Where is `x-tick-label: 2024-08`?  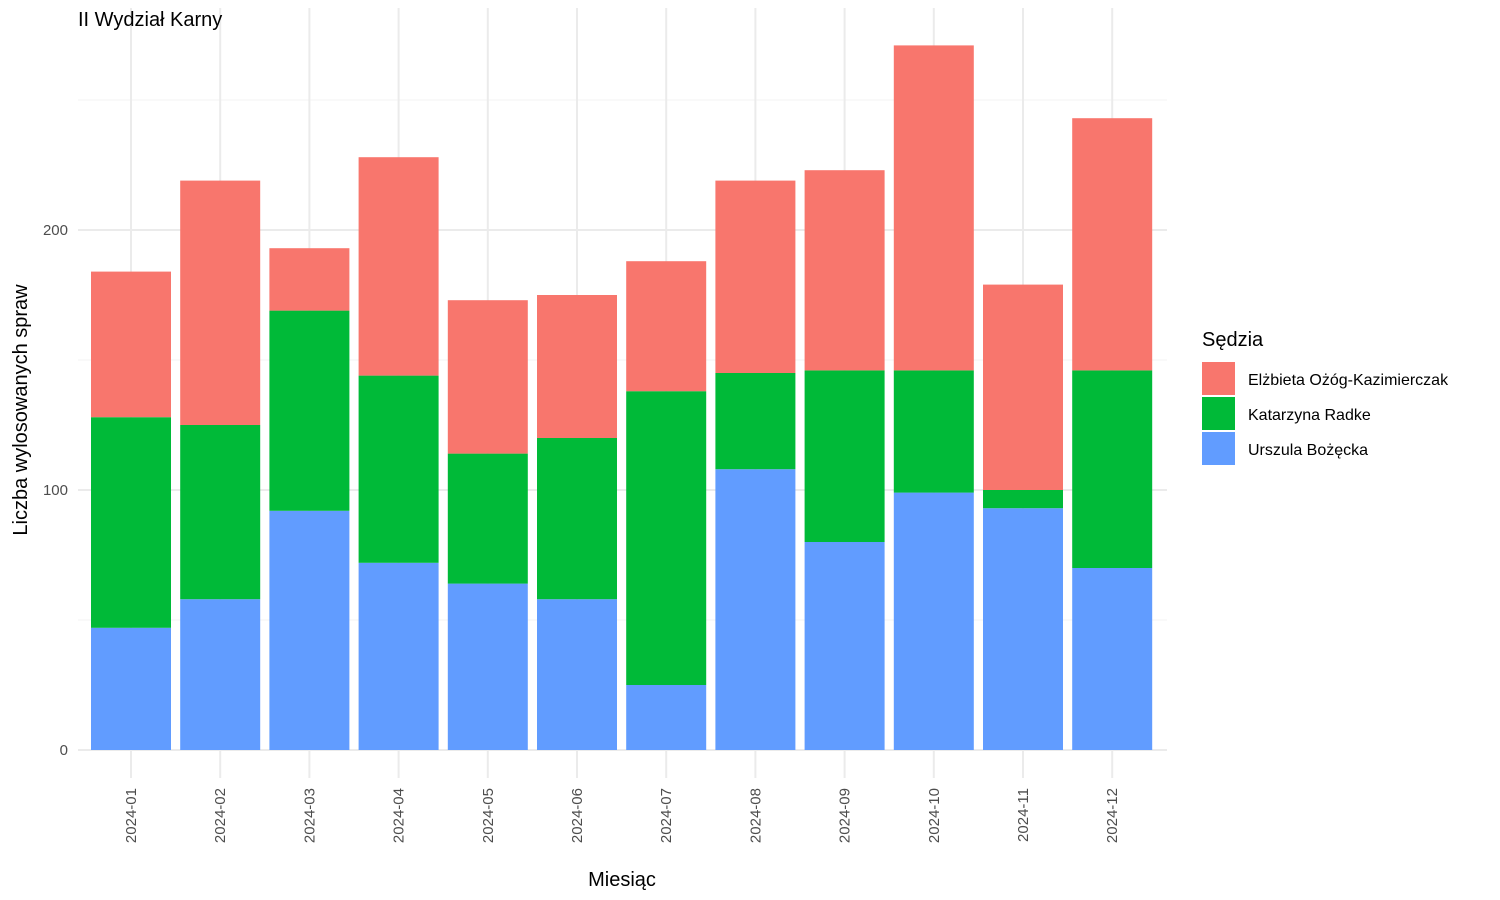
x-tick-label: 2024-08 is located at coordinates (755, 815).